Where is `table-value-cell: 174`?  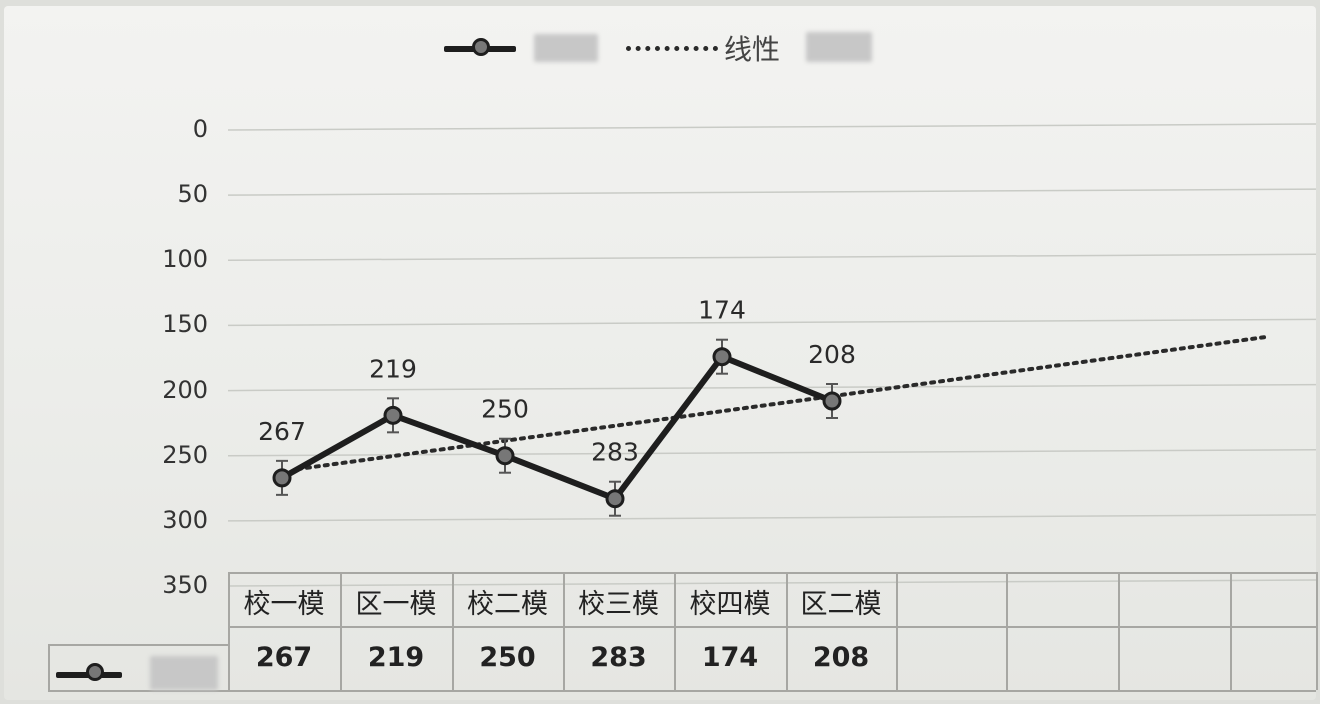 table-value-cell: 174 is located at coordinates (730, 657).